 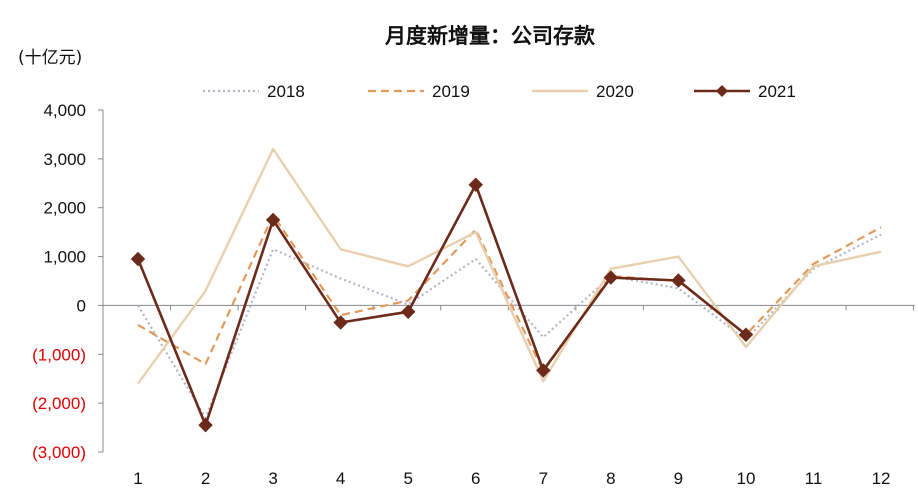 What do you see at coordinates (407, 478) in the screenshot?
I see `x-tick-label: 5` at bounding box center [407, 478].